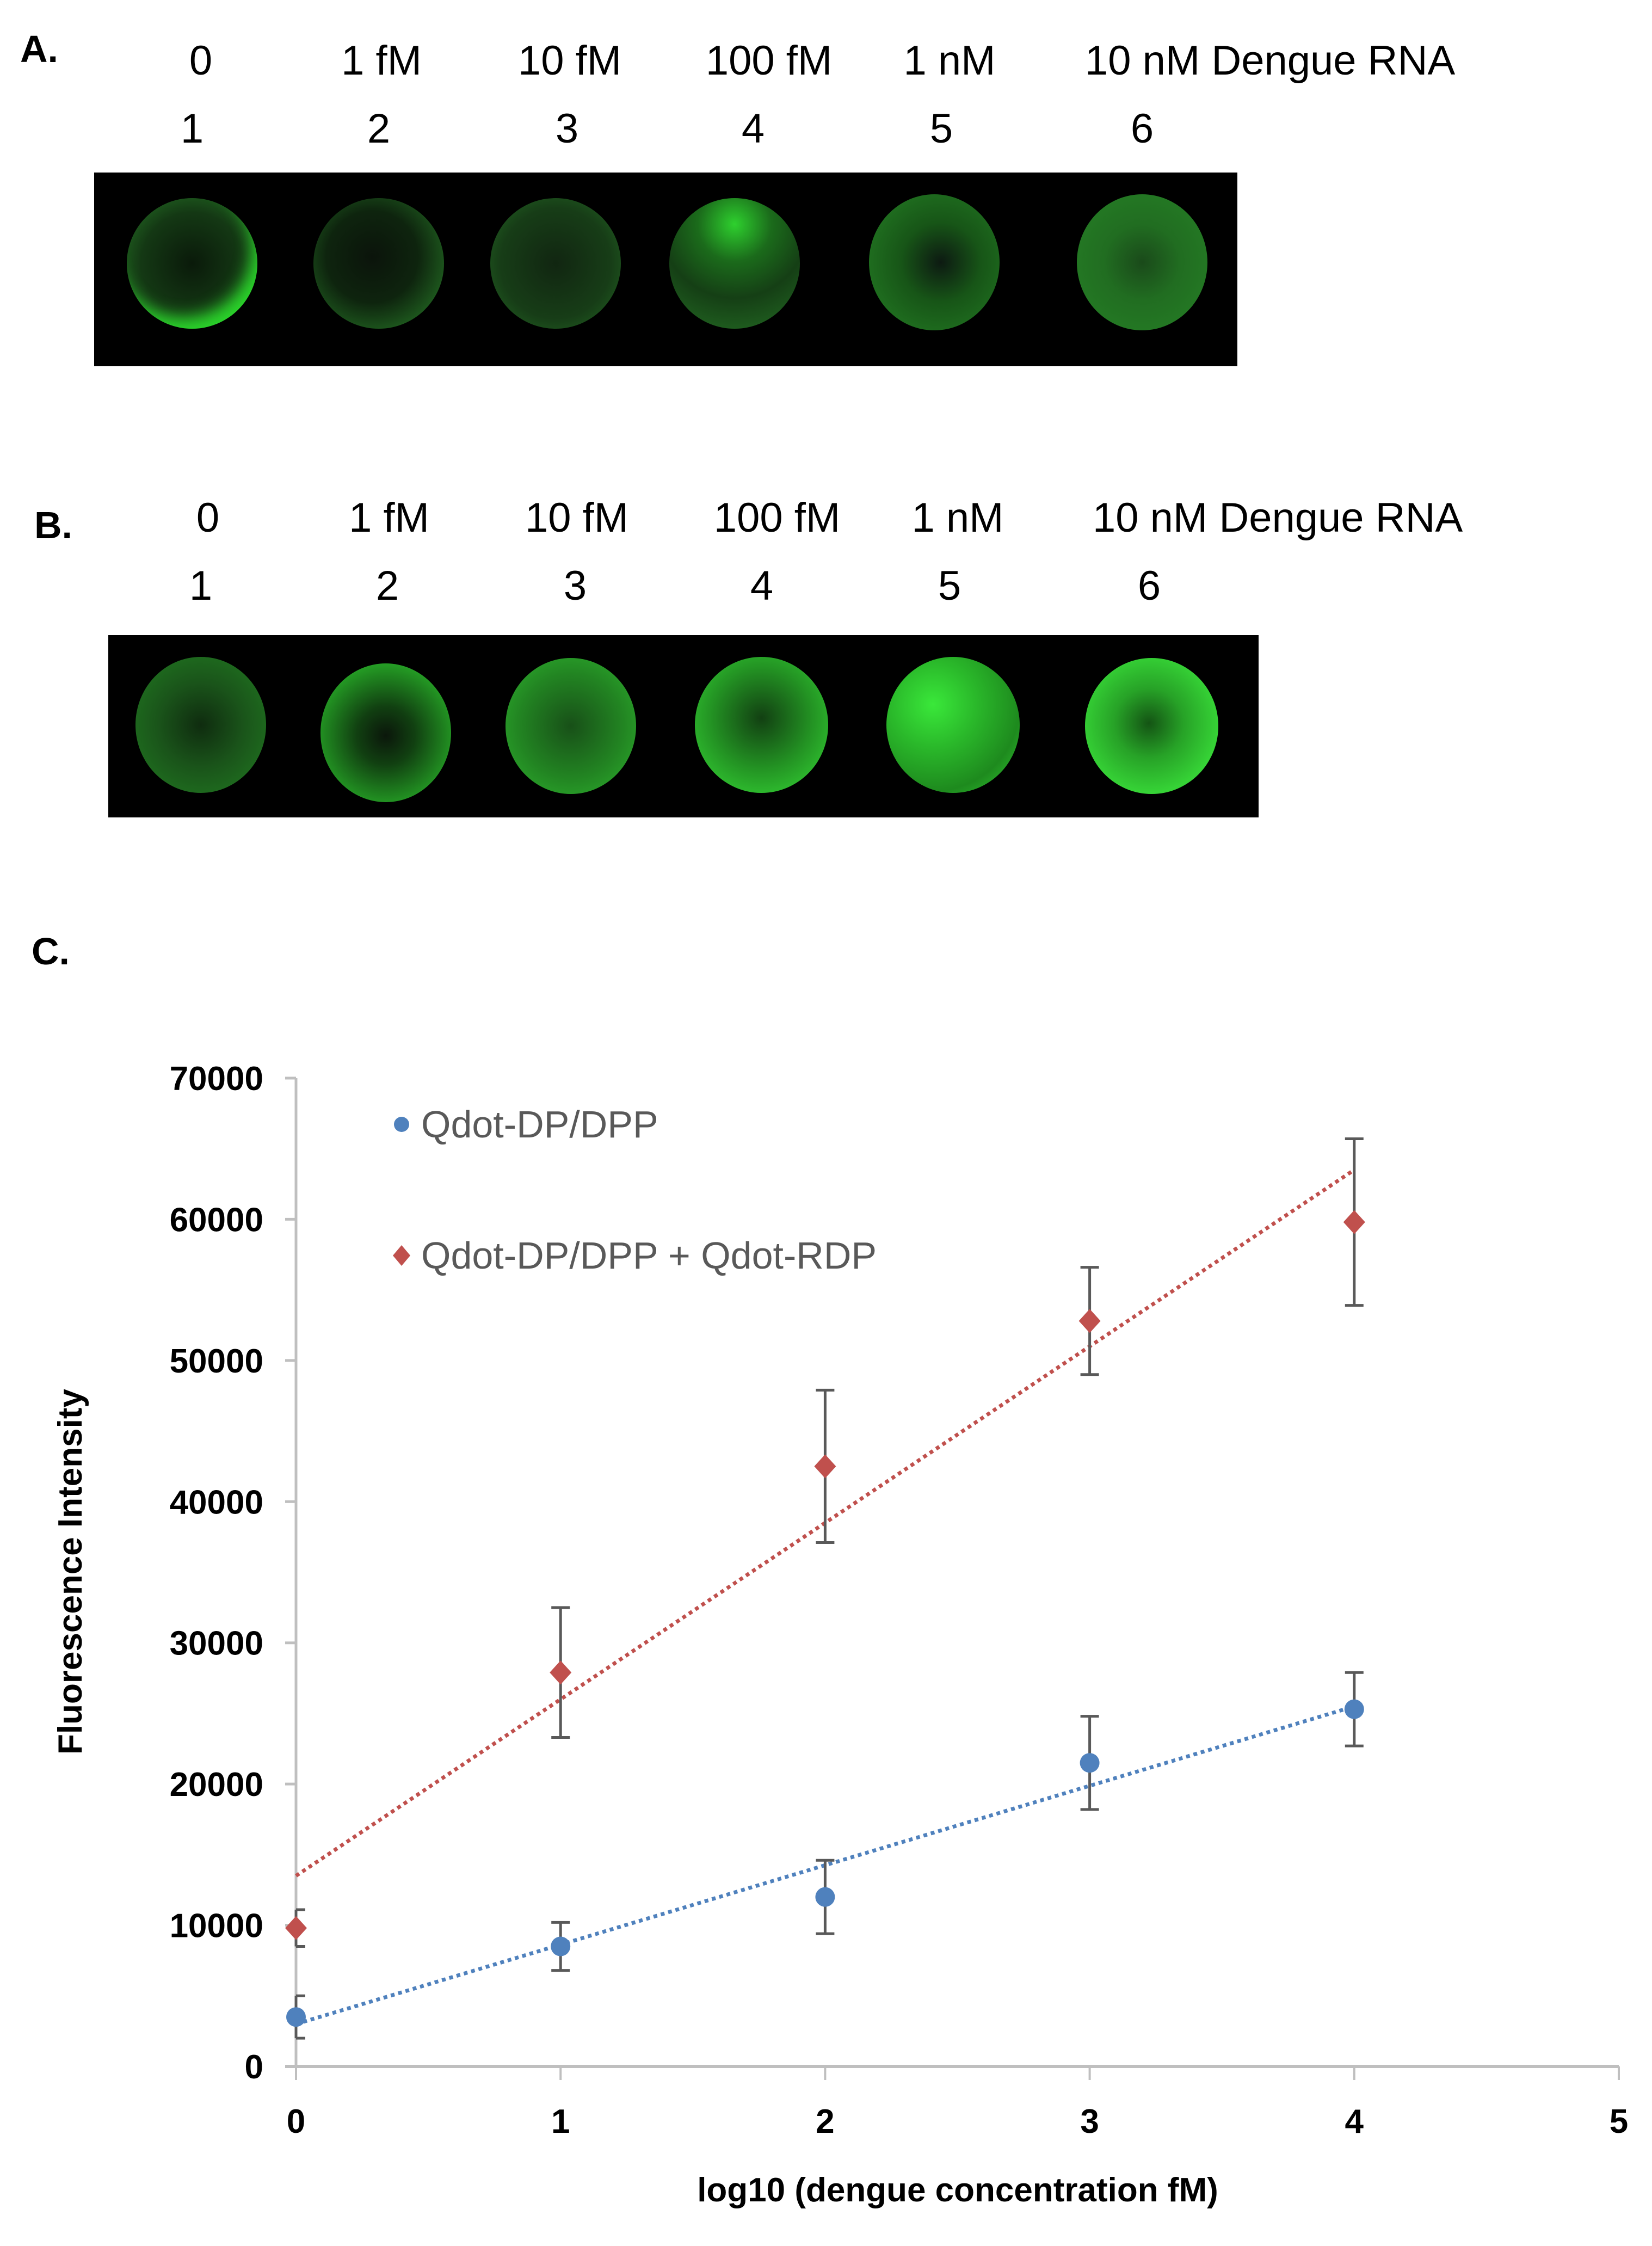 The height and width of the screenshot is (2246, 1652). Describe the element at coordinates (216, 1502) in the screenshot. I see `y-tick-label: 40000` at that location.